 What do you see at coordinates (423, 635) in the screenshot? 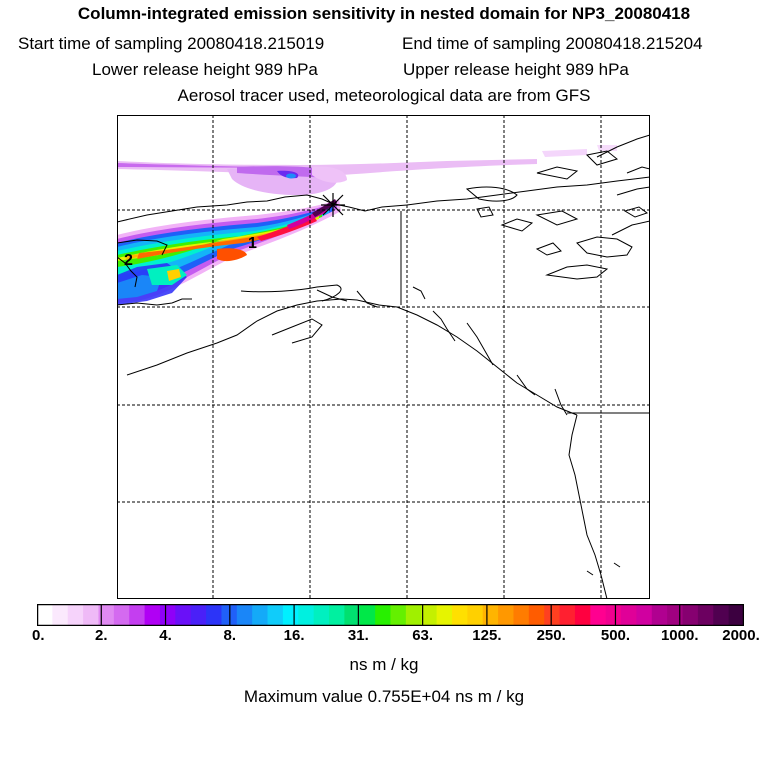
I see `colorbar-tick-label: 63.` at bounding box center [423, 635].